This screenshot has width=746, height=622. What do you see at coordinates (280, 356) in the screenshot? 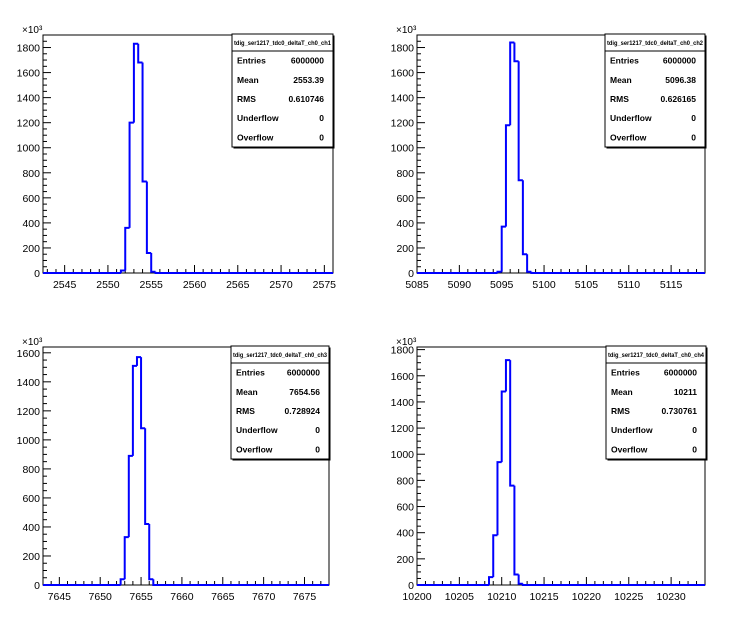
I see `stats-title: tdig_ser1217_tdc0_deltaT_ch0_ch3` at bounding box center [280, 356].